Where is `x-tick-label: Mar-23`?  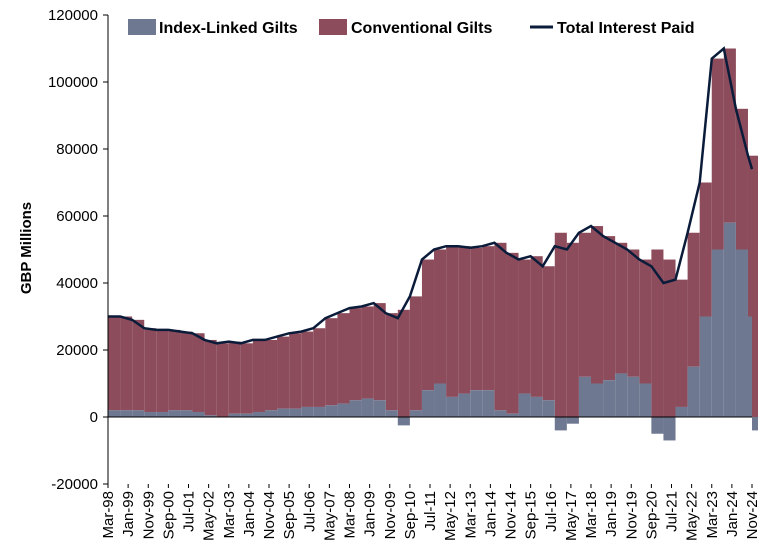
x-tick-label: Mar-23 is located at coordinates (712, 515).